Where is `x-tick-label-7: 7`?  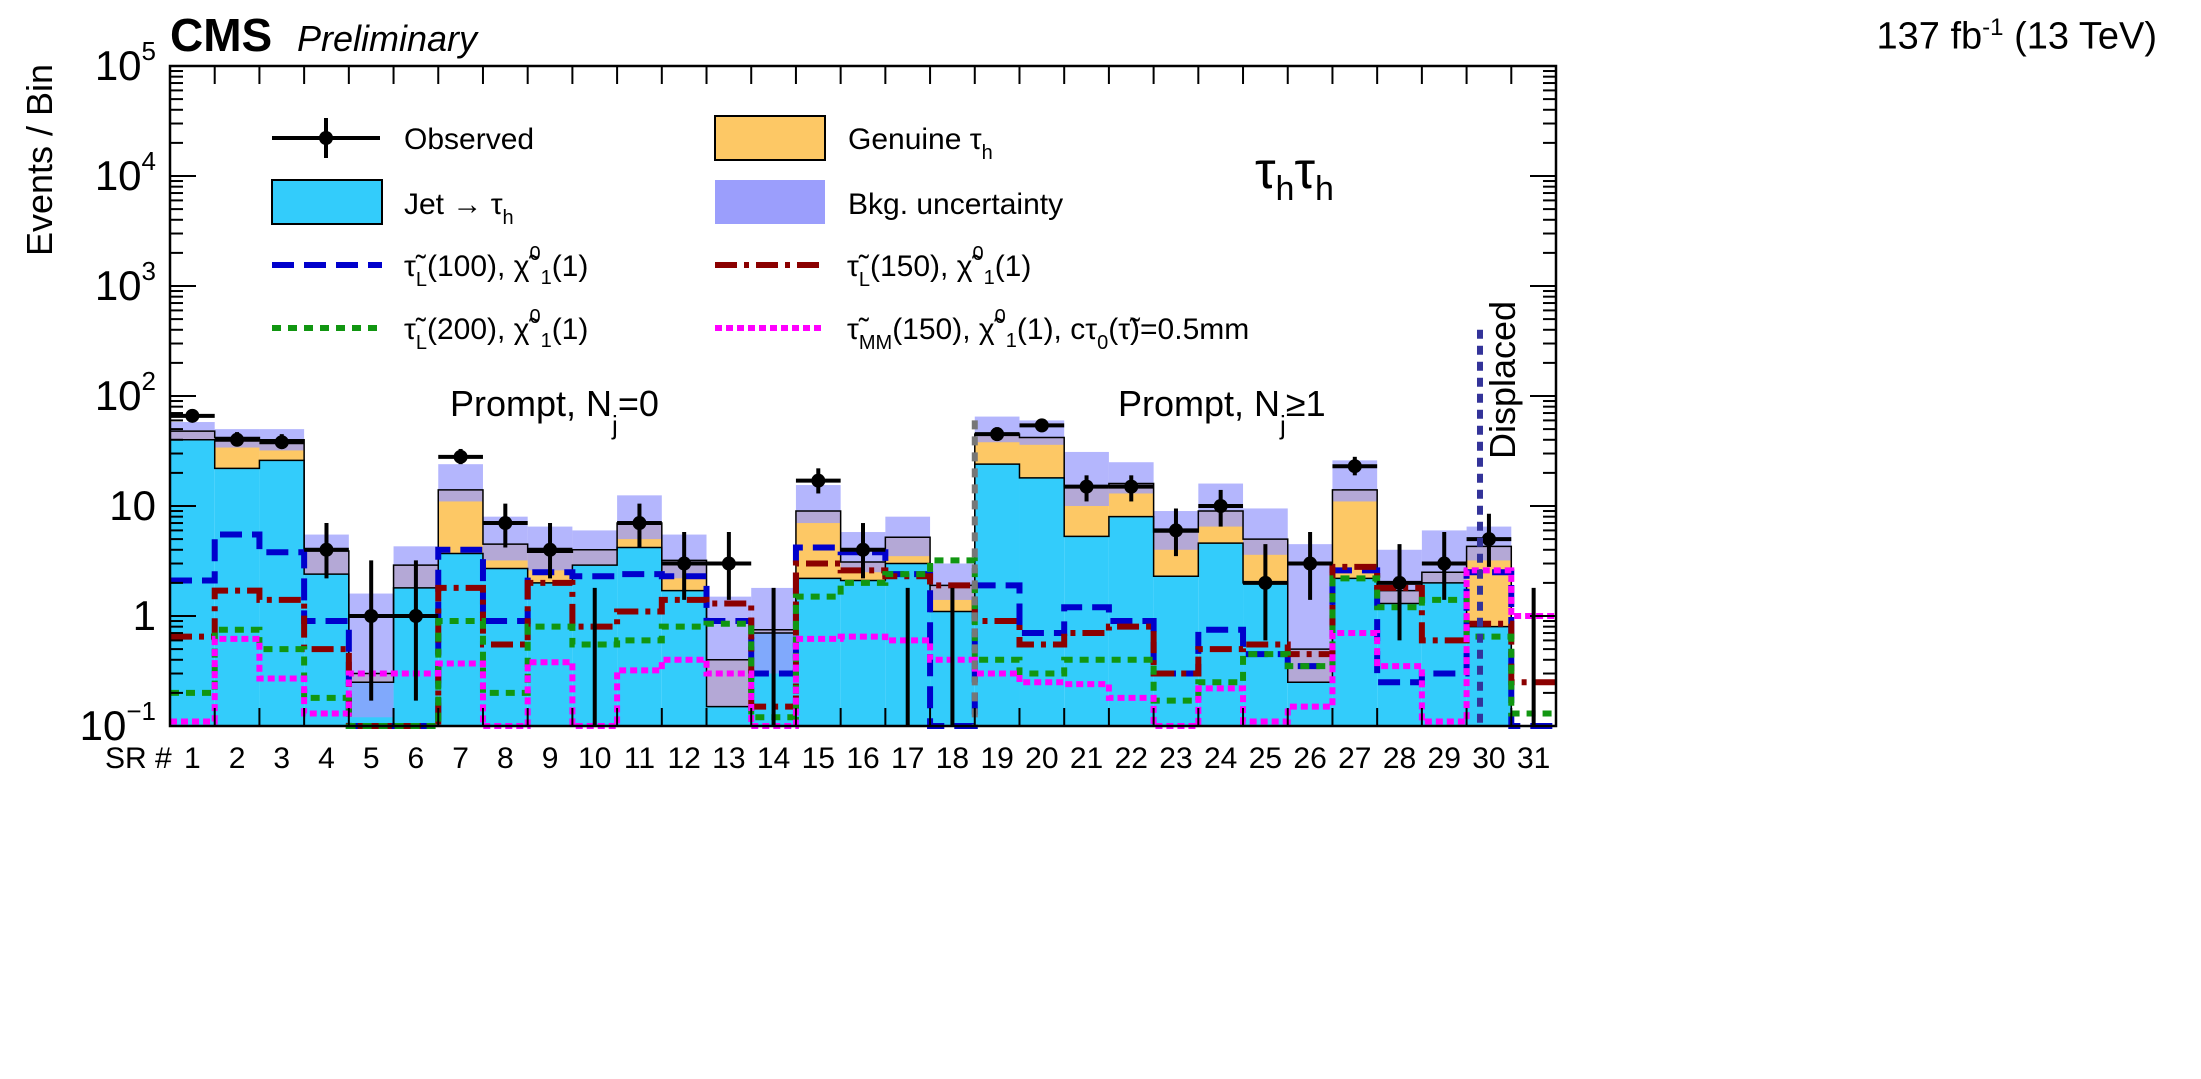
x-tick-label-7: 7 is located at coordinates (460, 758).